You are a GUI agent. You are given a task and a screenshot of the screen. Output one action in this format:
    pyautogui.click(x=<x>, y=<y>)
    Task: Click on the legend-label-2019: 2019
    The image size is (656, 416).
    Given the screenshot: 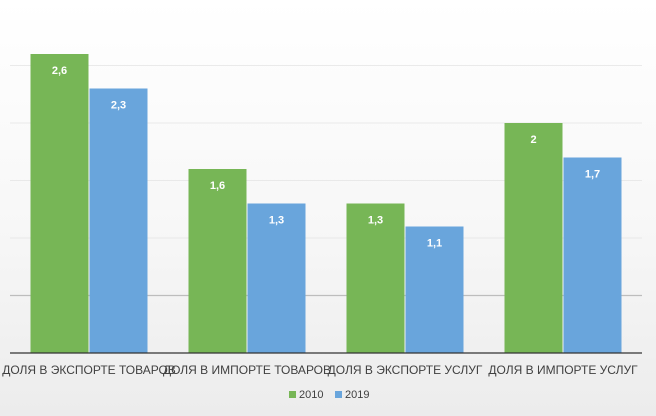 What is the action you would take?
    pyautogui.click(x=357, y=395)
    